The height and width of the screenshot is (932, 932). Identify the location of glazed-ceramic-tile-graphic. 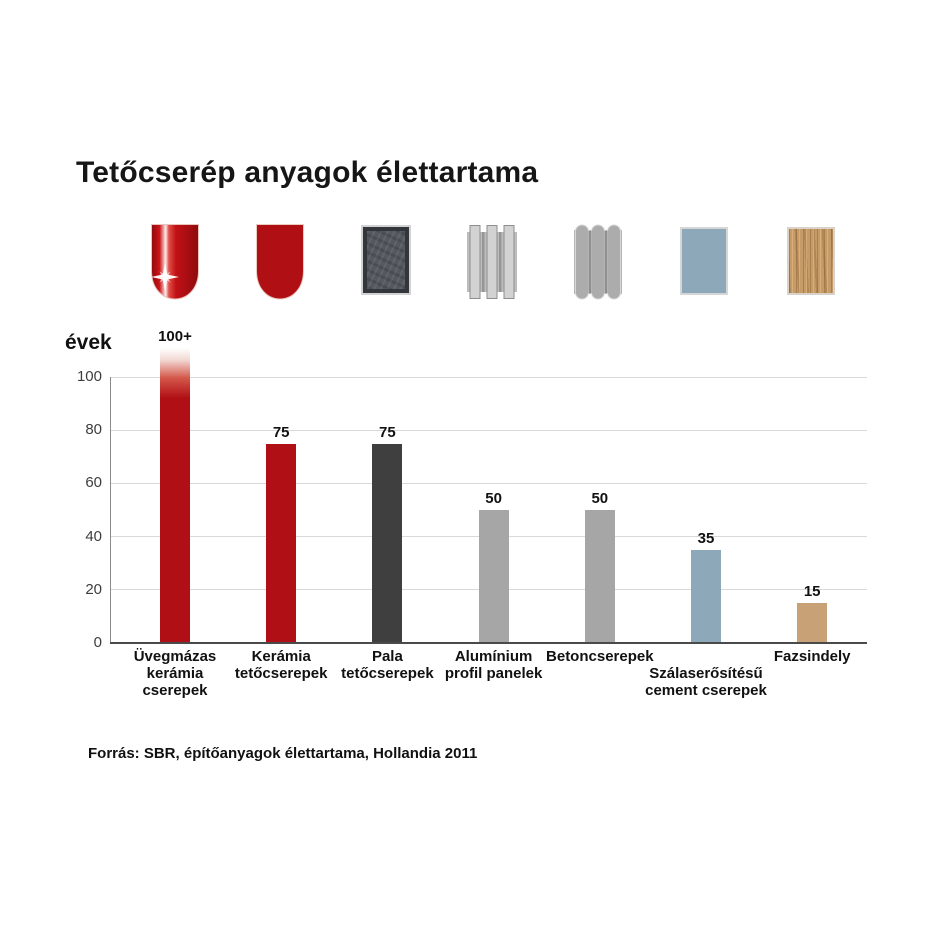
(175, 262).